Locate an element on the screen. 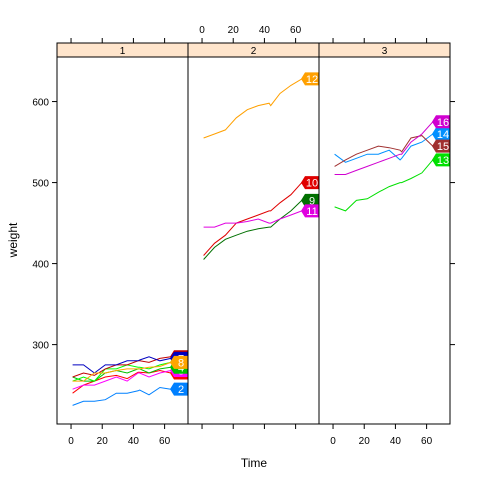 The height and width of the screenshot is (480, 480). series-label-12: 12 is located at coordinates (312, 80).